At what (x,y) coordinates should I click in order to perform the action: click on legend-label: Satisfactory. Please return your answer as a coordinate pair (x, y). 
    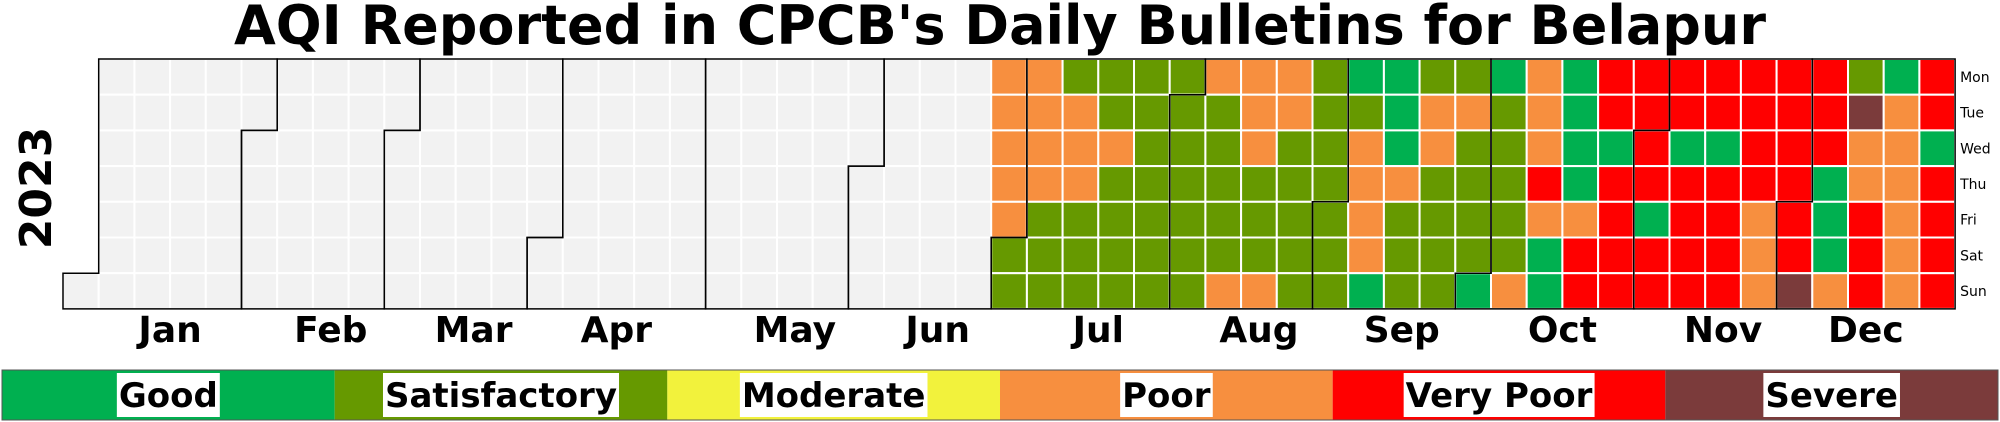
    Looking at the image, I should click on (501, 396).